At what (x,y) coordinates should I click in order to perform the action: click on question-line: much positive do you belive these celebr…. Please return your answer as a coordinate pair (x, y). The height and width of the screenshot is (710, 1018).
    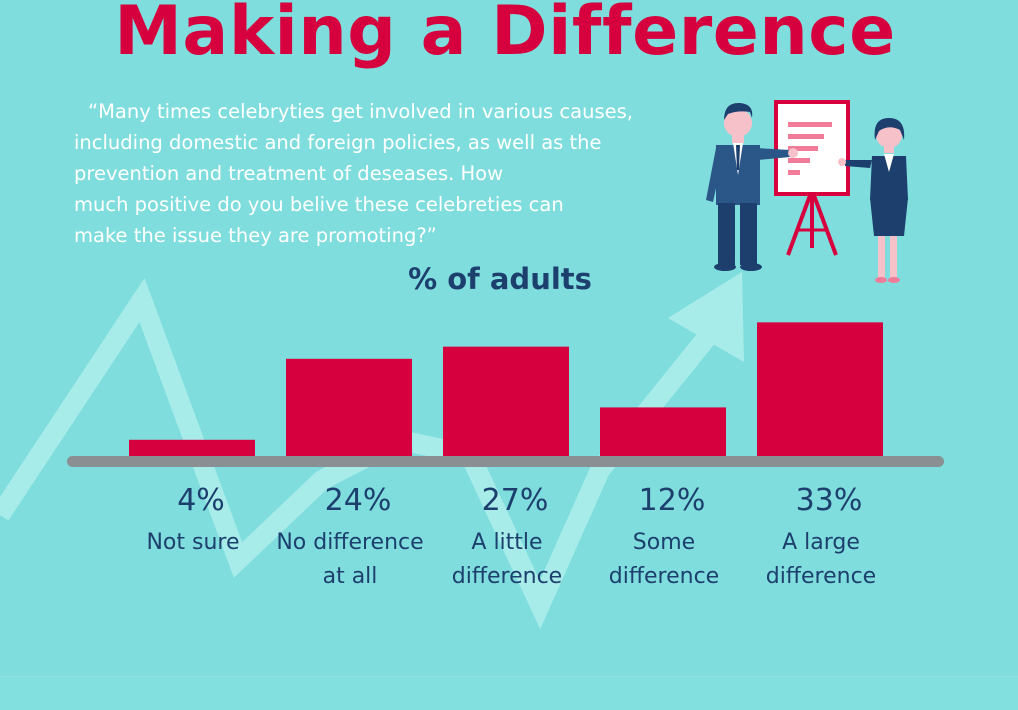
    Looking at the image, I should click on (319, 204).